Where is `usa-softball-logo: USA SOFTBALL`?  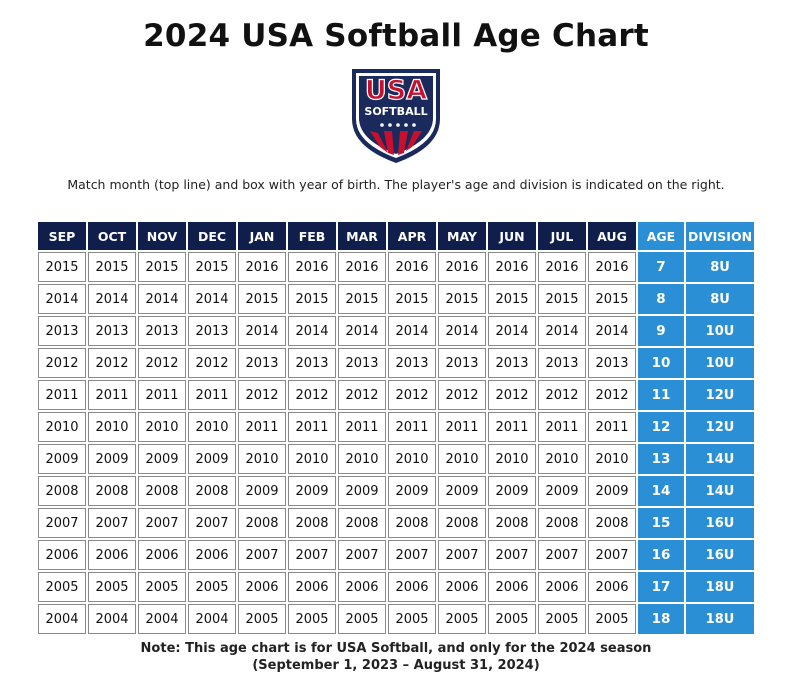
usa-softball-logo: USA SOFTBALL is located at coordinates (396, 116).